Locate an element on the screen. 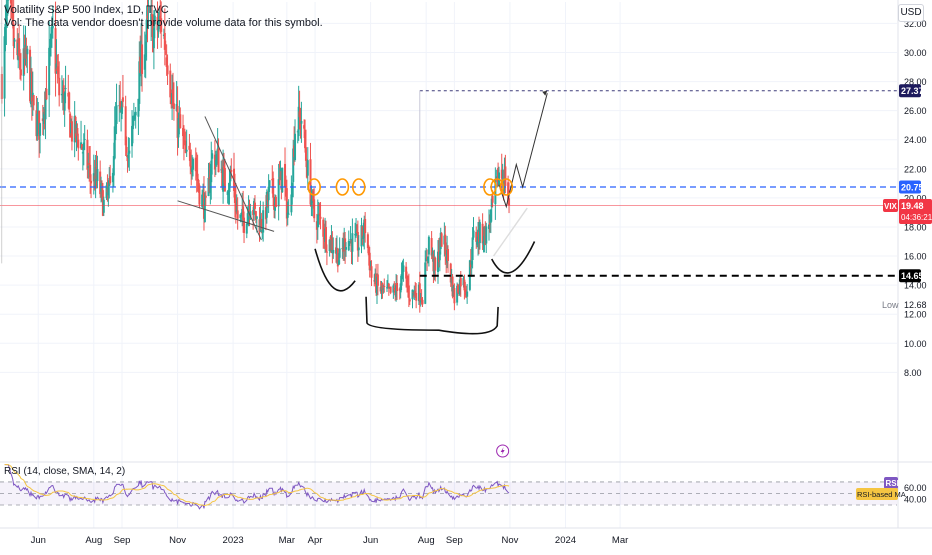 The height and width of the screenshot is (555, 932). rsi-ma-line is located at coordinates (257, 485).